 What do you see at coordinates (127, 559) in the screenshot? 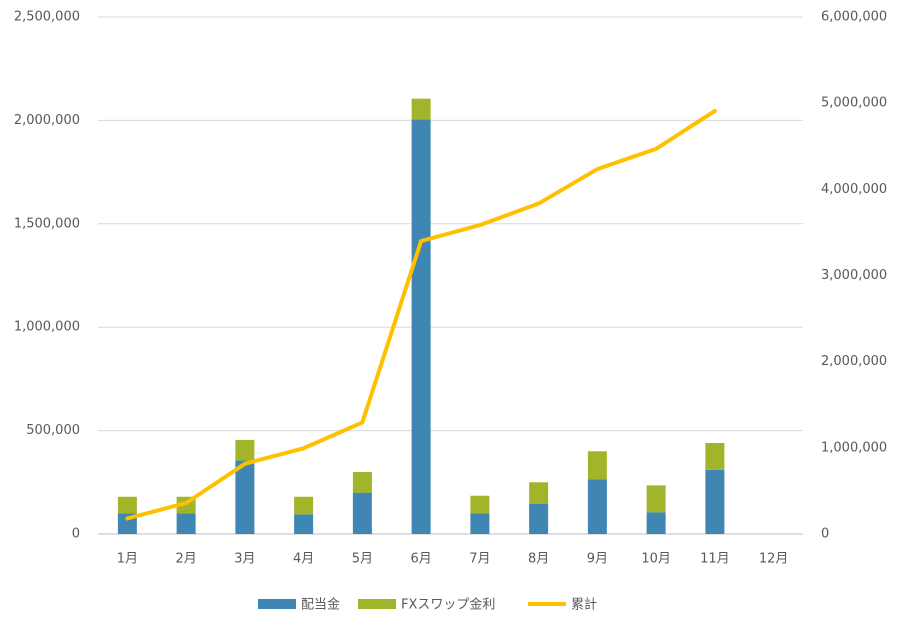
I see `x-tick-label: 1月` at bounding box center [127, 559].